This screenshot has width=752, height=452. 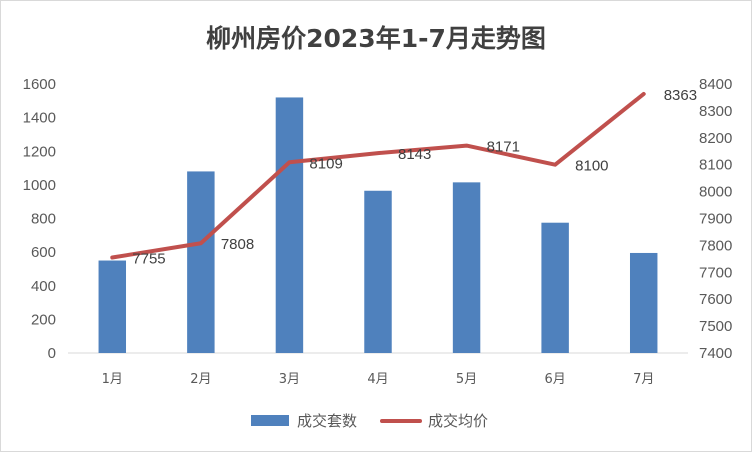 I want to click on y-left-tick-label: 1000, so click(x=39, y=185).